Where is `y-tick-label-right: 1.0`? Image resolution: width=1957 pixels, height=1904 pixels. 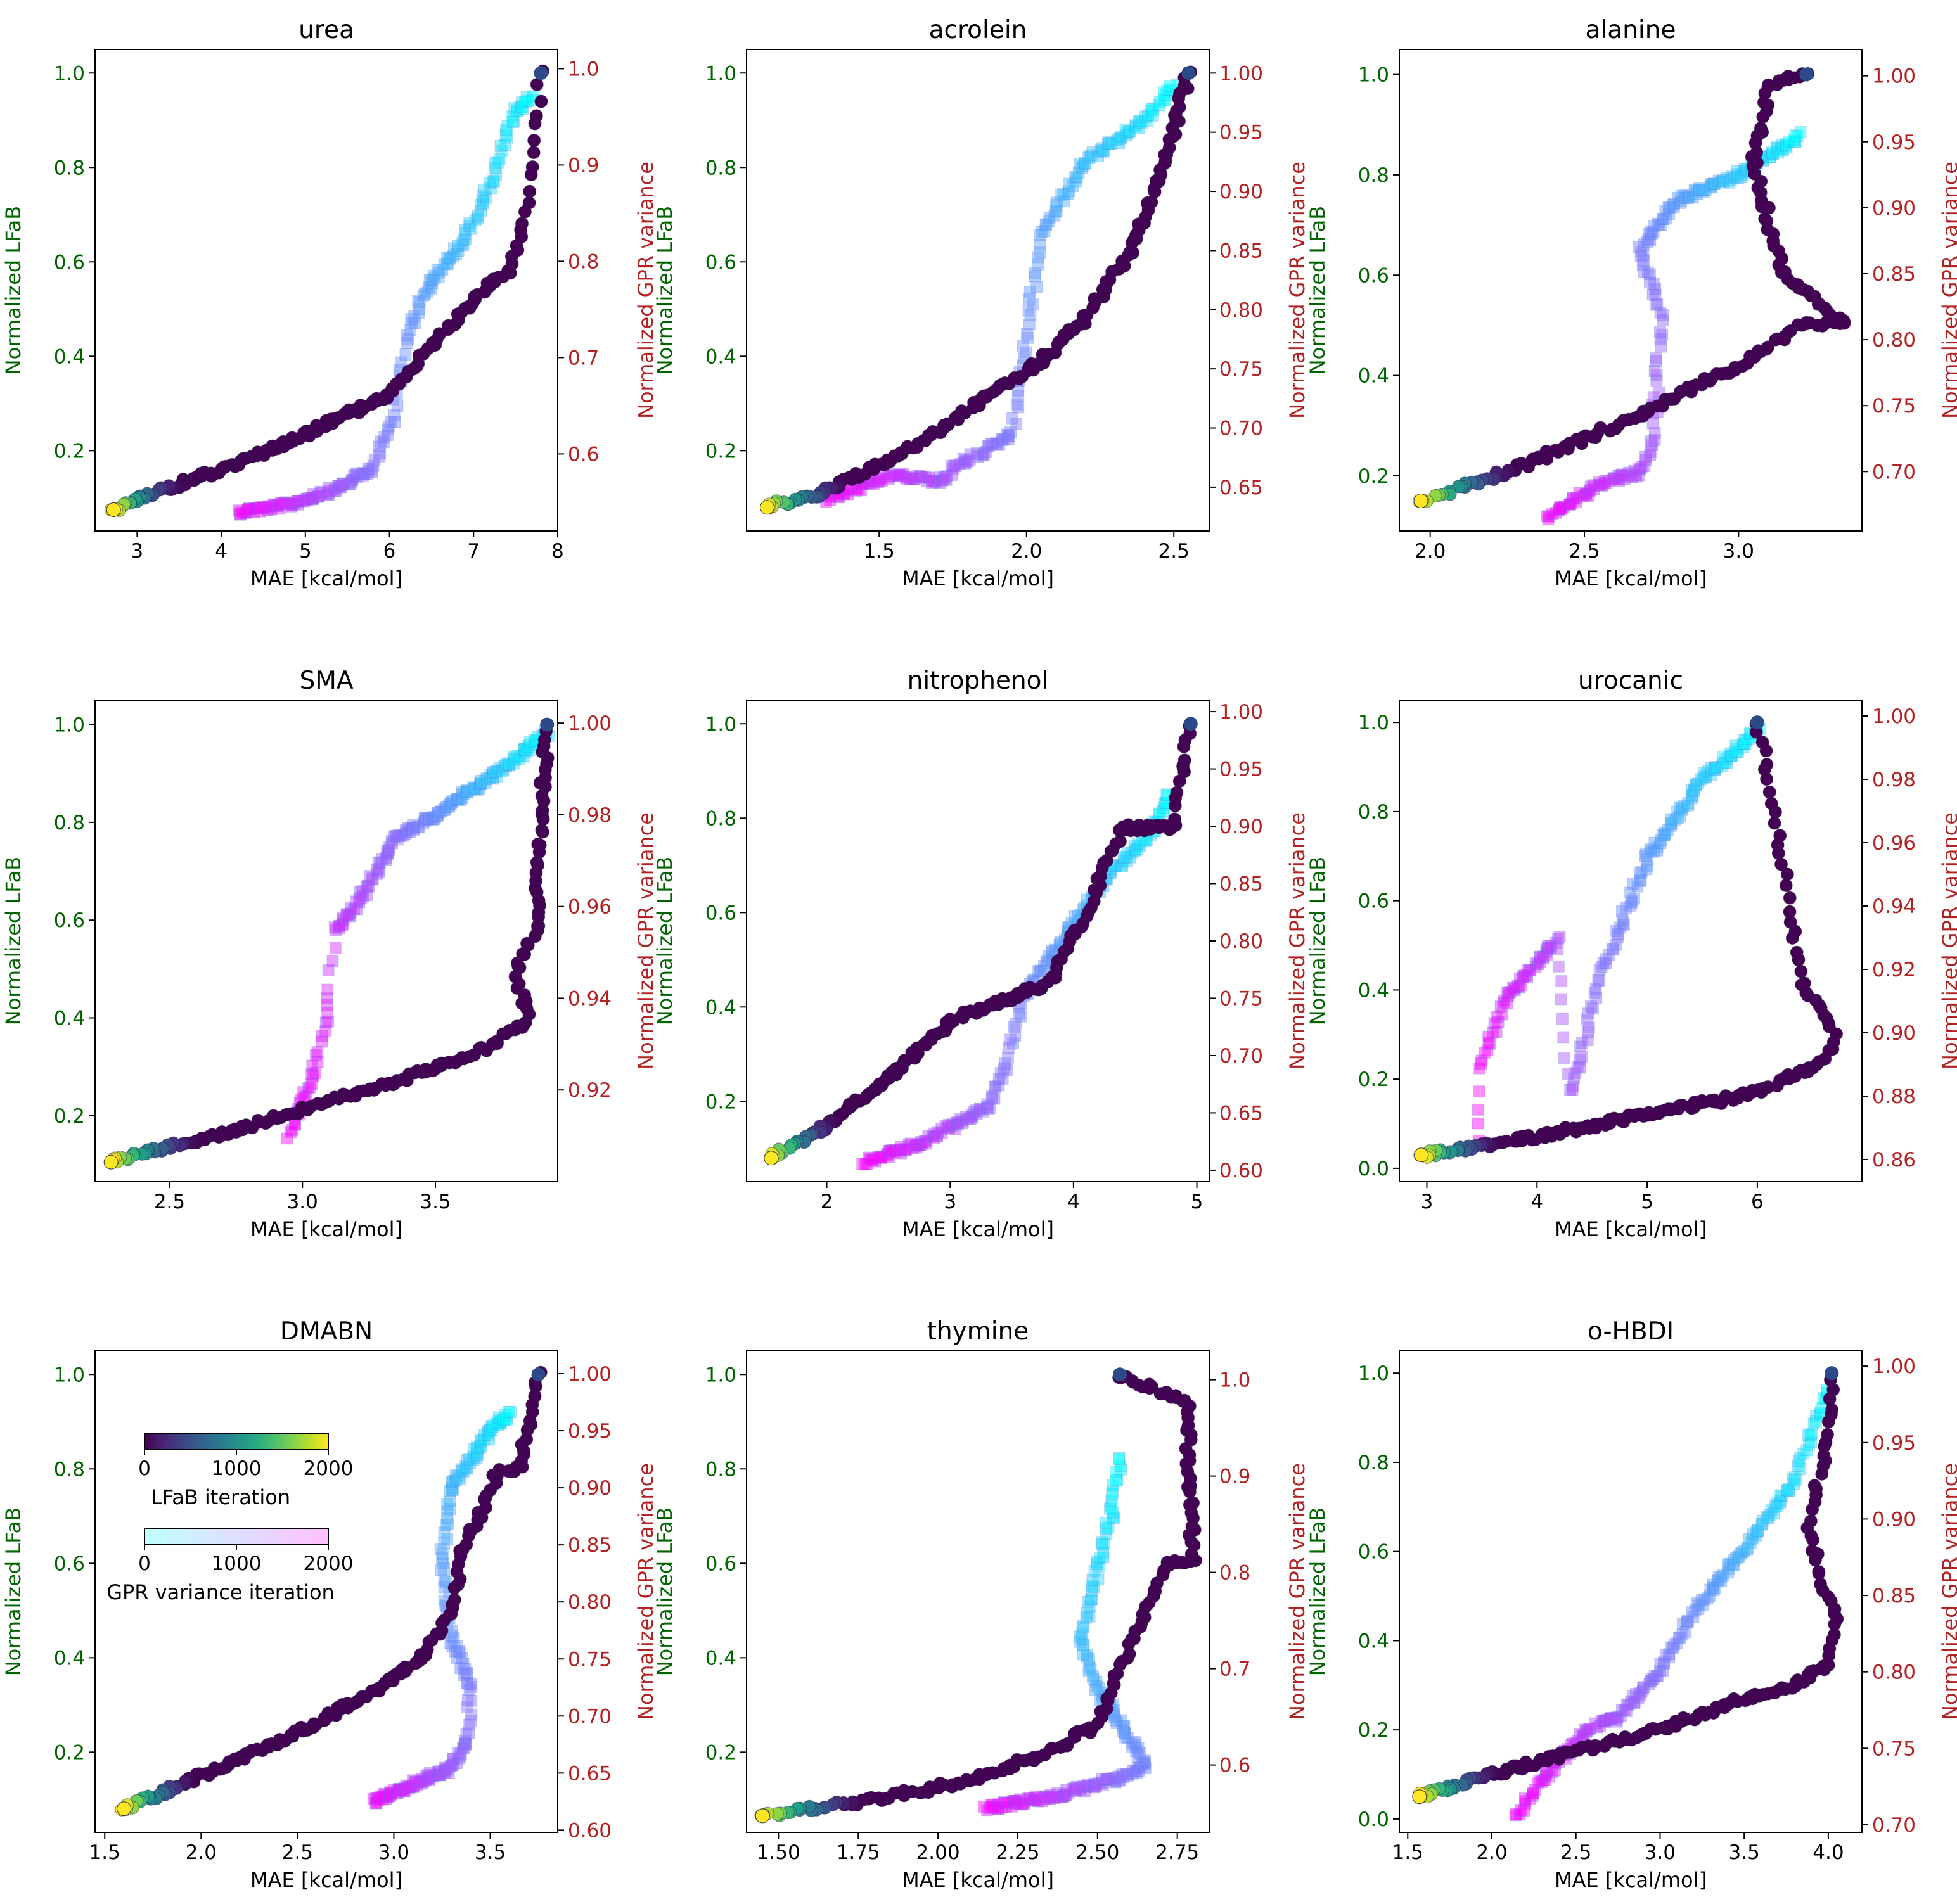 y-tick-label-right: 1.0 is located at coordinates (1234, 1380).